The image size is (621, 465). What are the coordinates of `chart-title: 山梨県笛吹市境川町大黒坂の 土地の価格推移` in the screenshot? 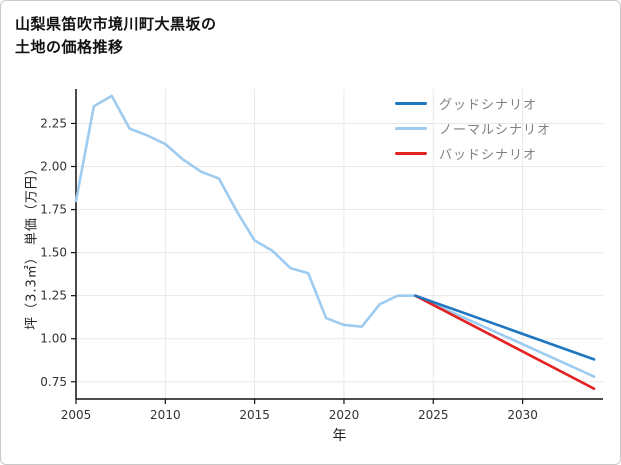 It's located at (116, 36).